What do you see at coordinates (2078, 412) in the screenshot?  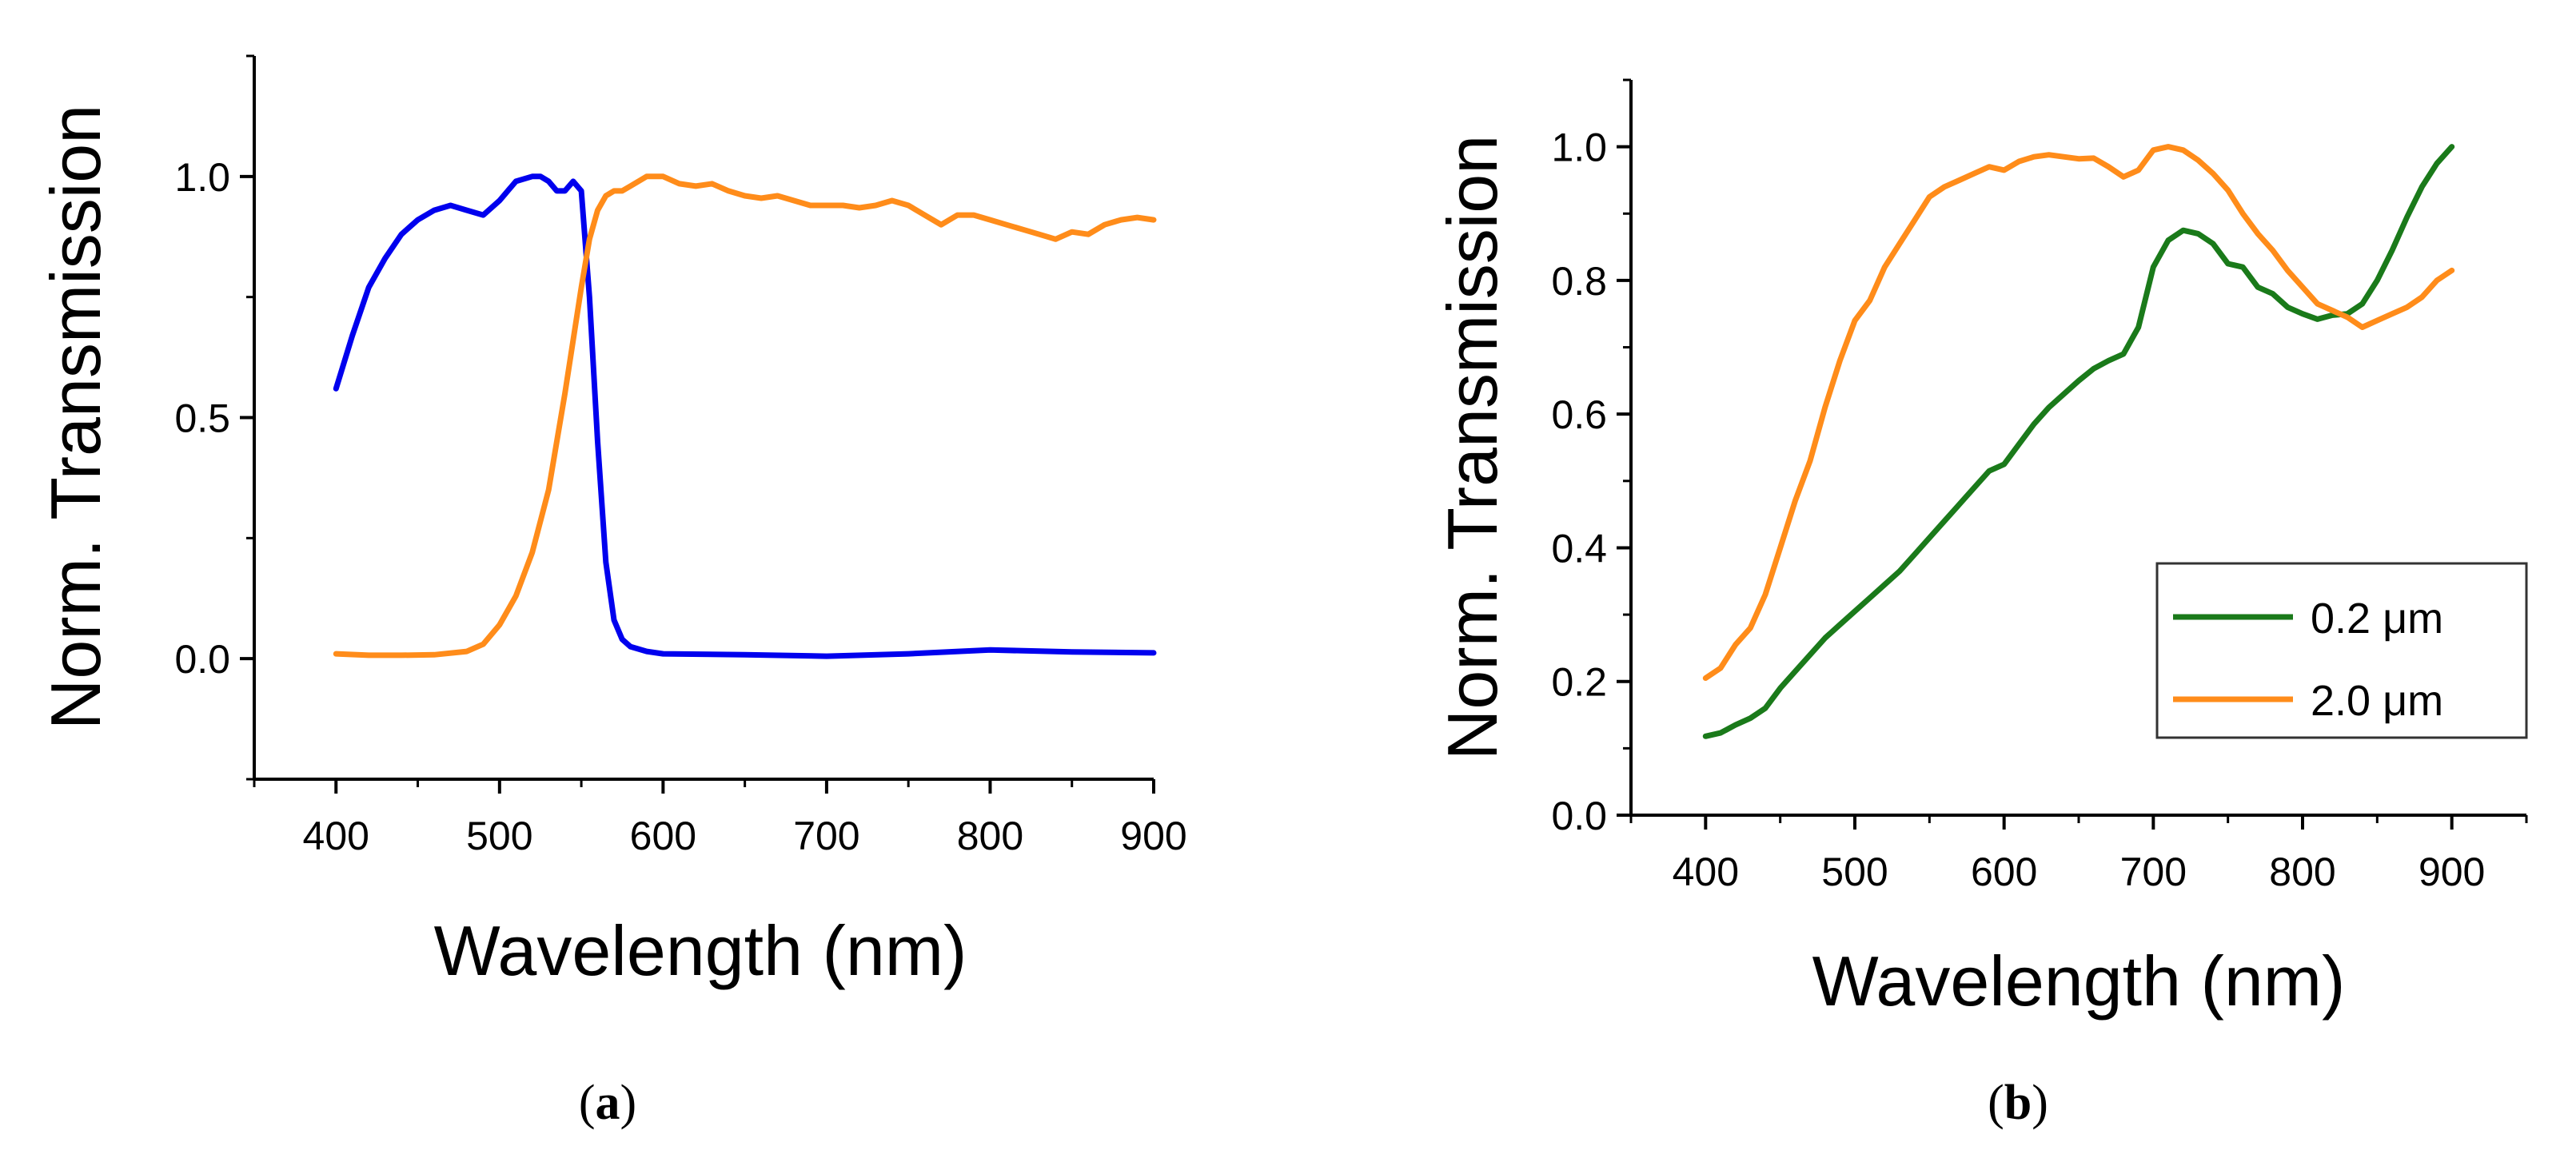 I see `panel-b-series-2.0um-line` at bounding box center [2078, 412].